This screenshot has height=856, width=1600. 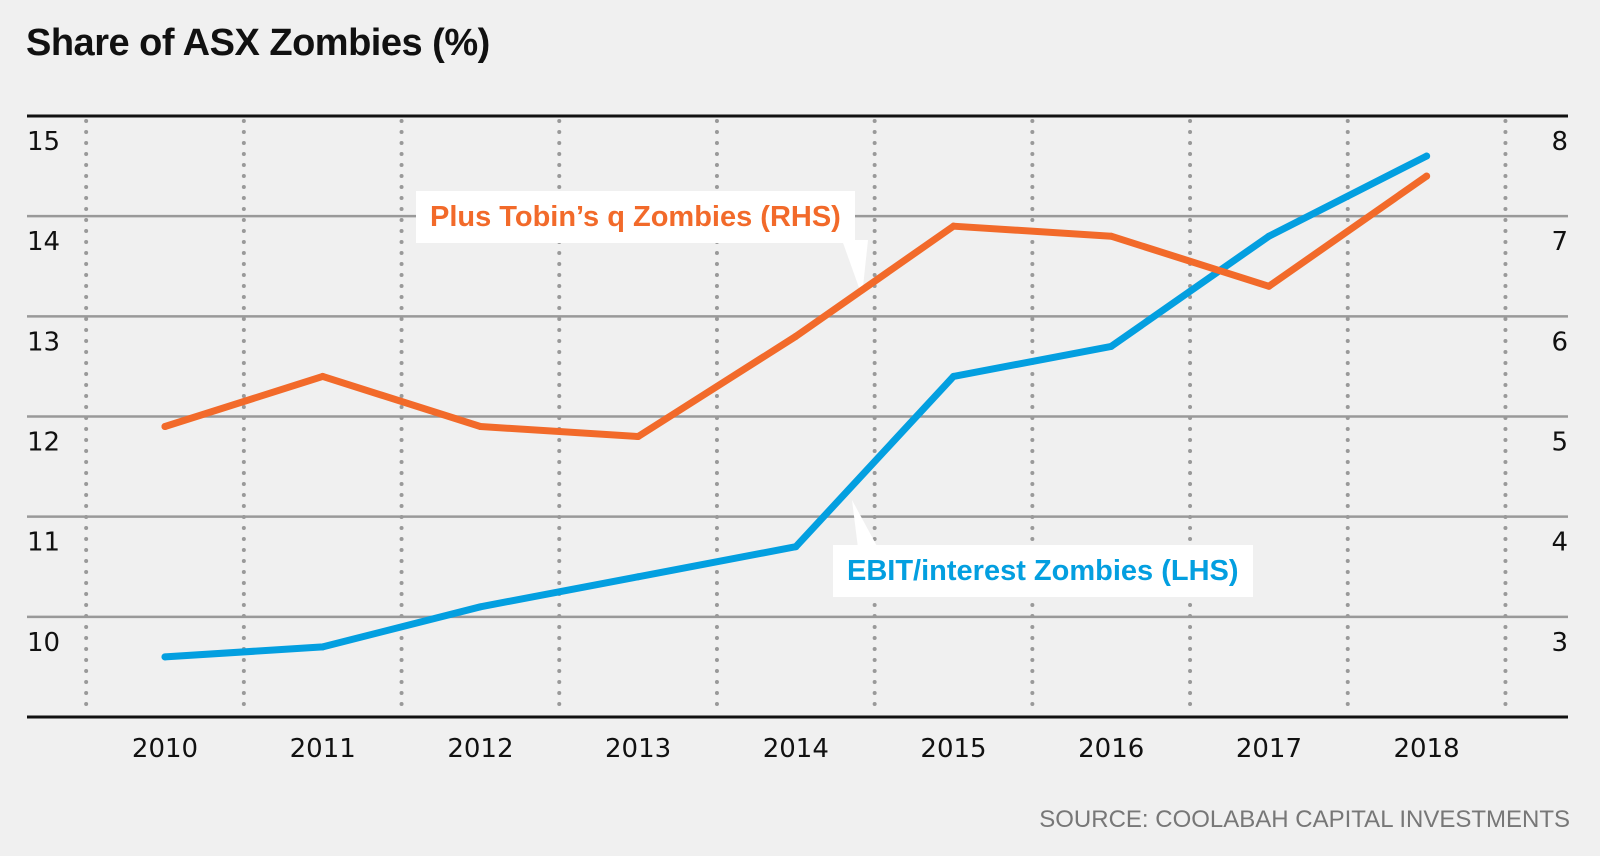 What do you see at coordinates (796, 749) in the screenshot?
I see `x-tick: 2014` at bounding box center [796, 749].